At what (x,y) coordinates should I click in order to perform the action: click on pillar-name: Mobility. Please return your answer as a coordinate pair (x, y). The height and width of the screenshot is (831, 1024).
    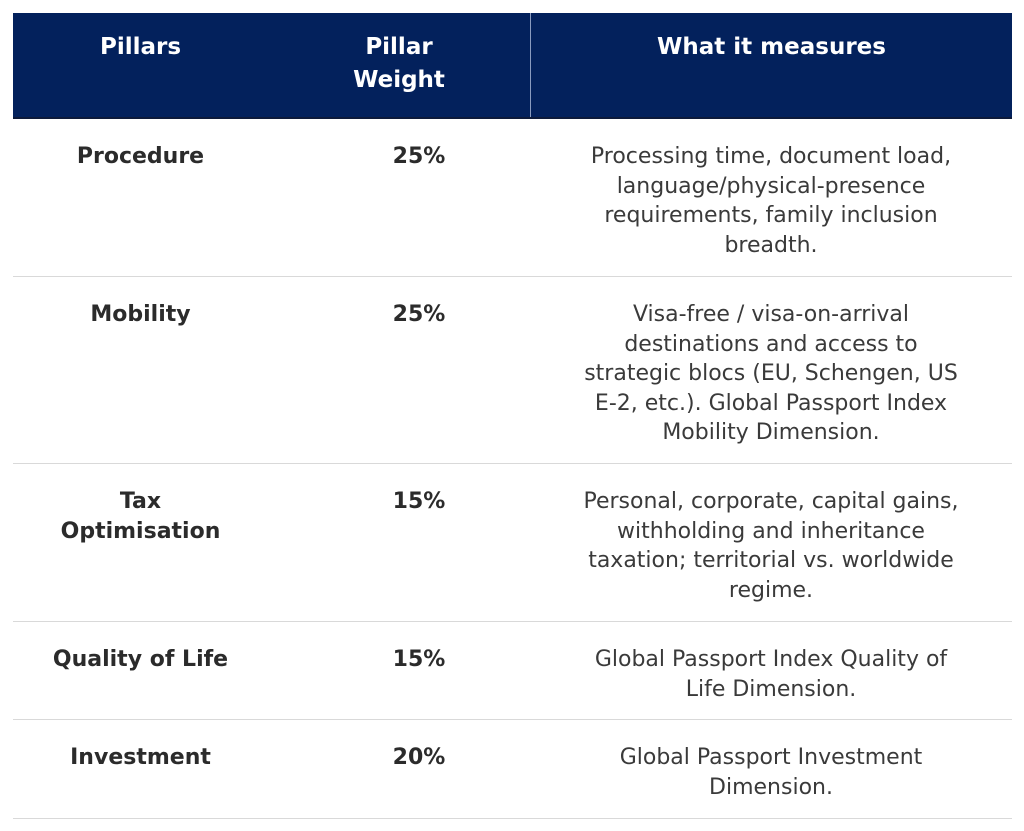
    Looking at the image, I should click on (140, 370).